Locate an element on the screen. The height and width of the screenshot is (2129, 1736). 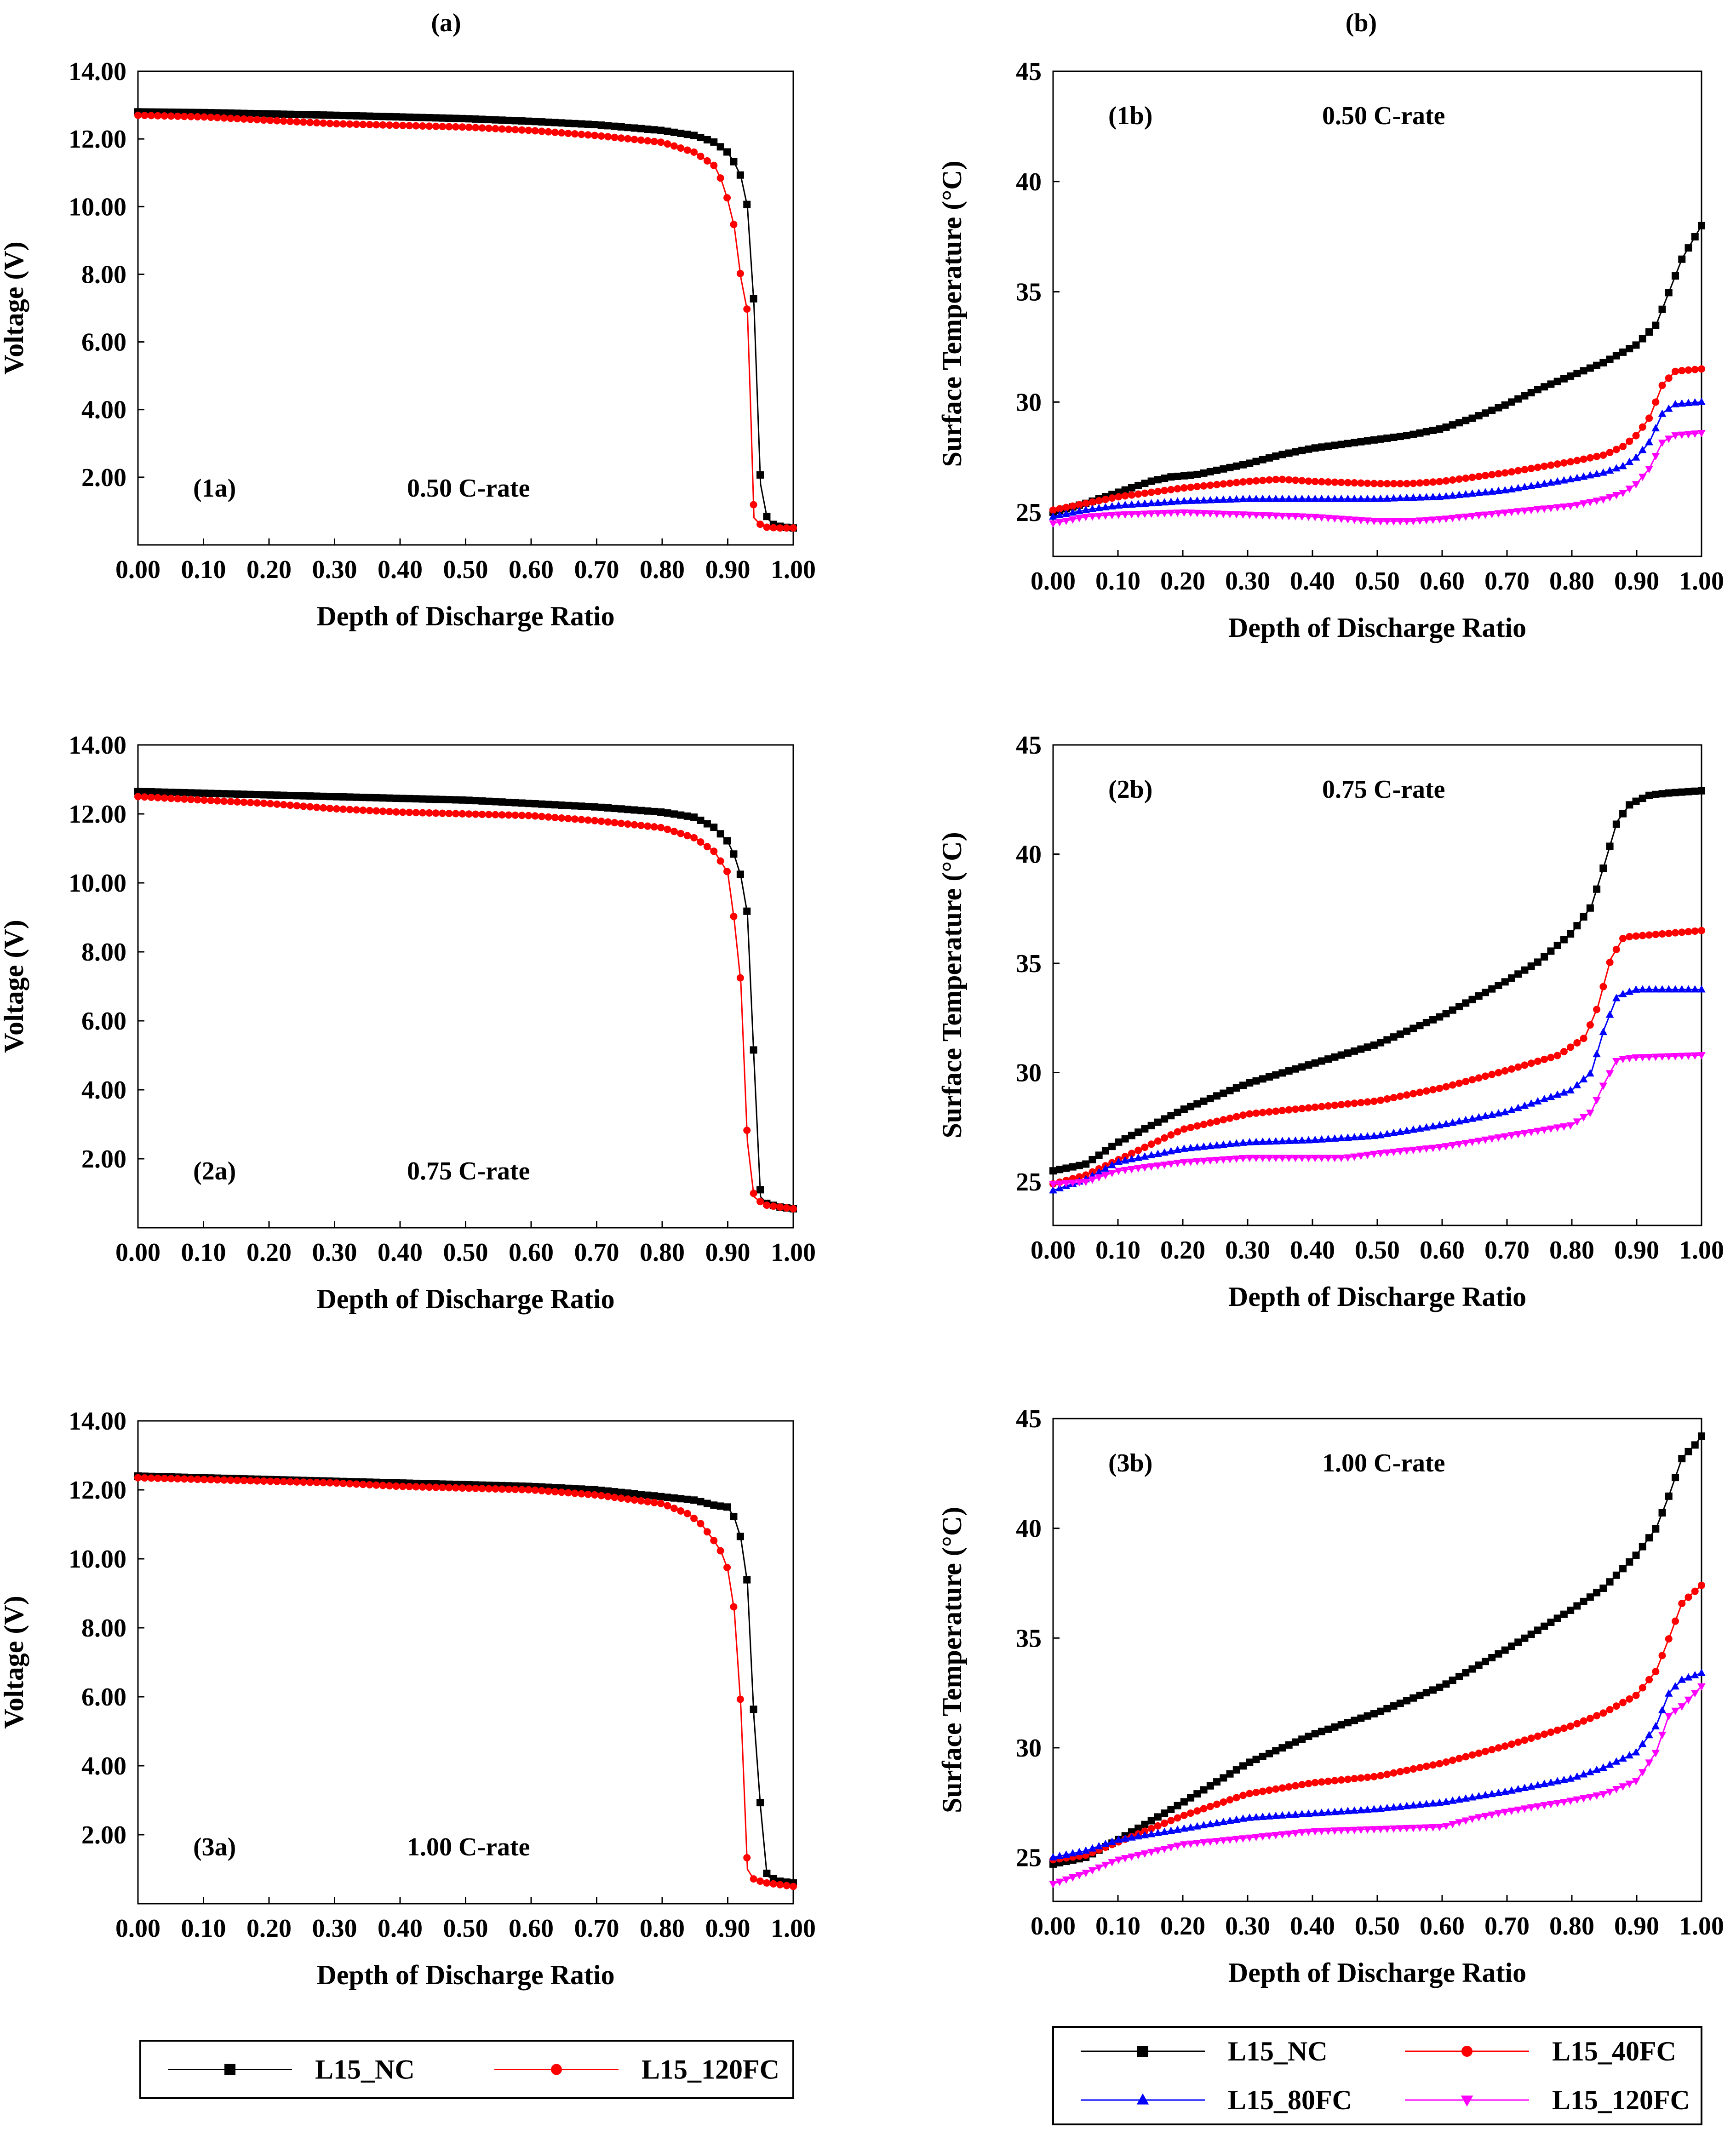
legend-entry: L15_40FC is located at coordinates (1540, 2051).